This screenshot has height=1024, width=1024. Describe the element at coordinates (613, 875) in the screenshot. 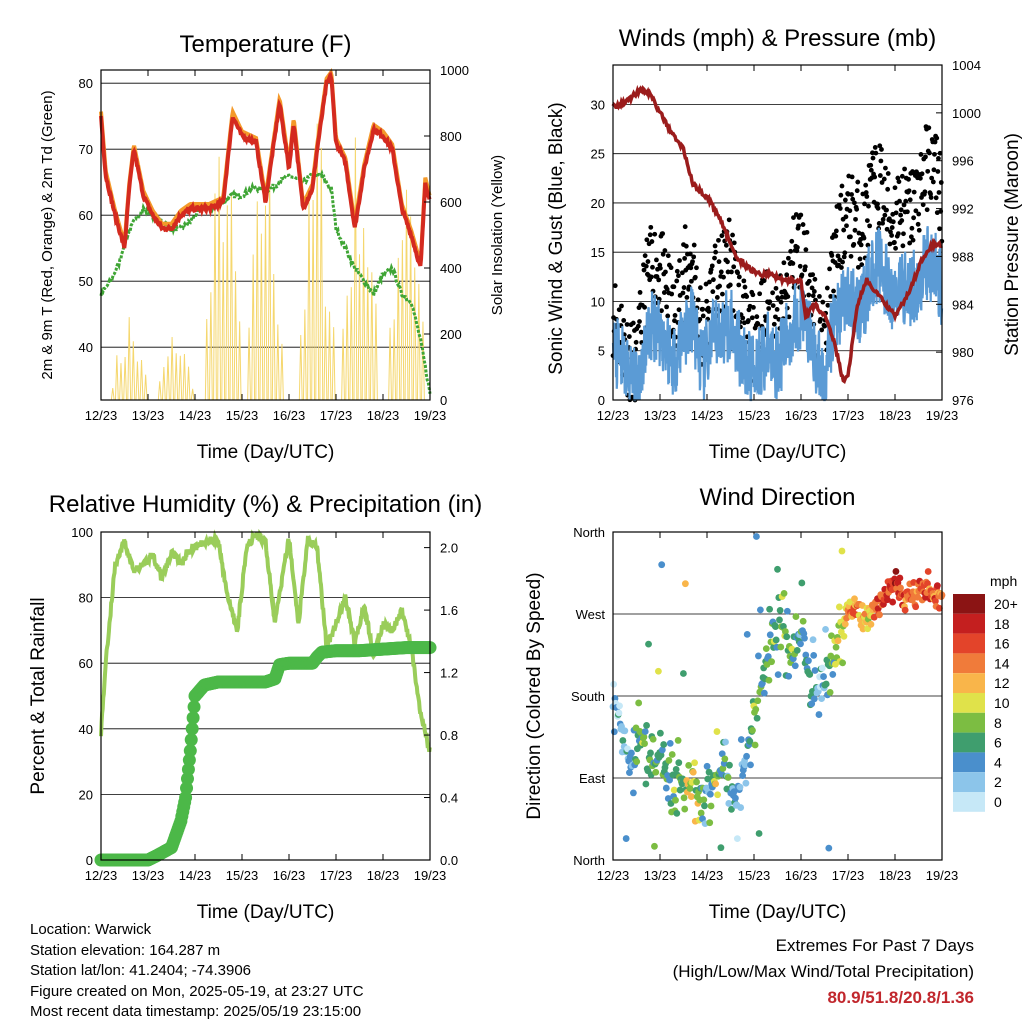

I see `x-tick-label: 12/23` at that location.